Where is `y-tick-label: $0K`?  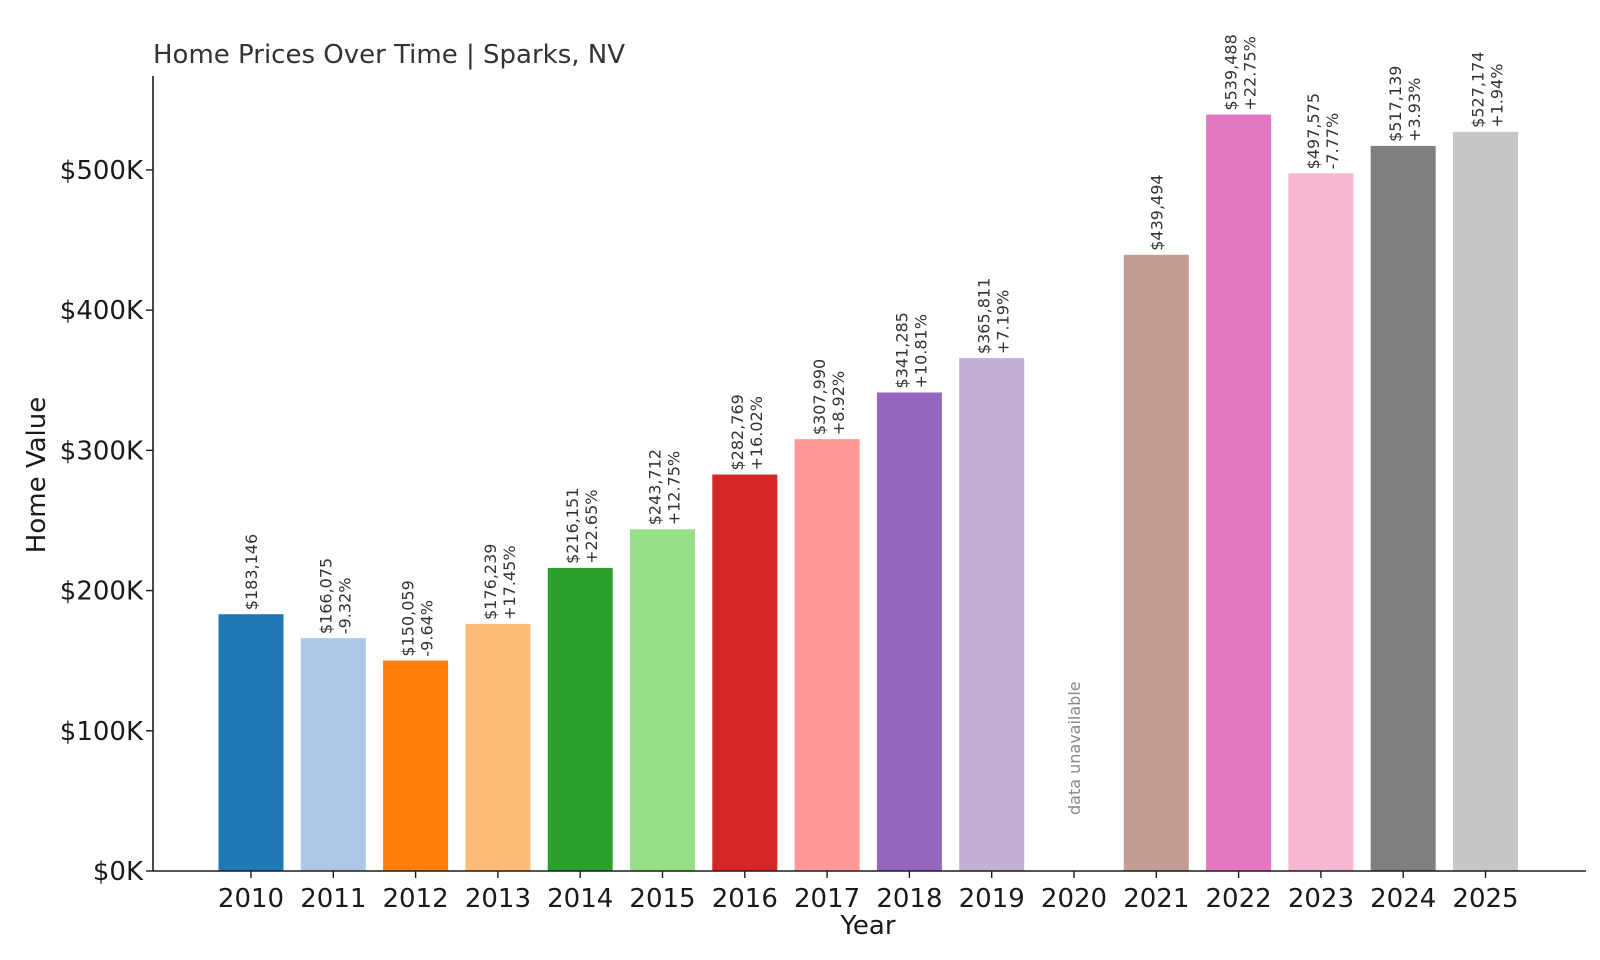
y-tick-label: $0K is located at coordinates (118, 872).